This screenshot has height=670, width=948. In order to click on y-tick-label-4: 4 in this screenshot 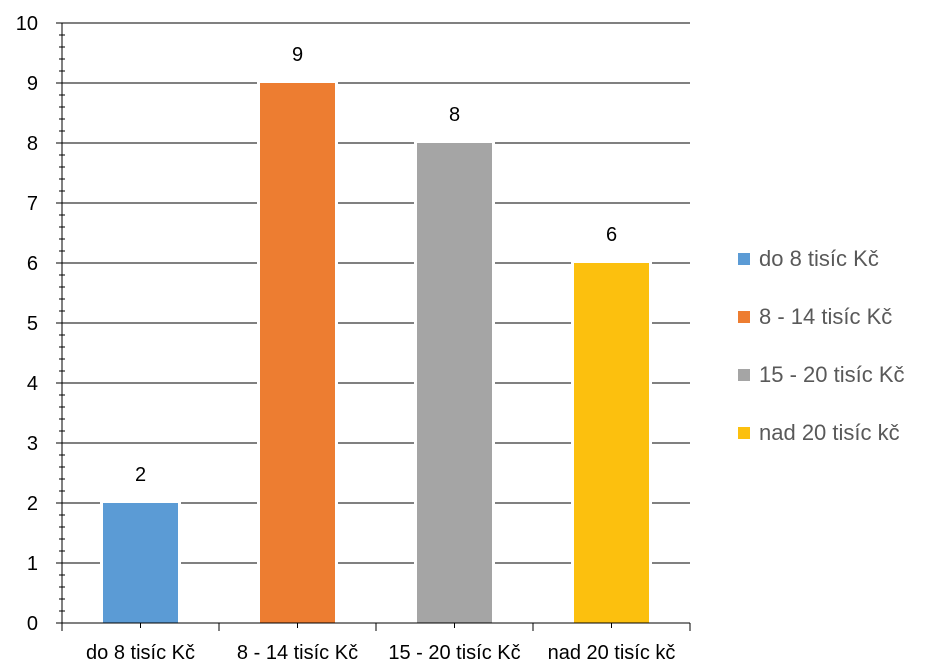, I will do `click(32, 384)`.